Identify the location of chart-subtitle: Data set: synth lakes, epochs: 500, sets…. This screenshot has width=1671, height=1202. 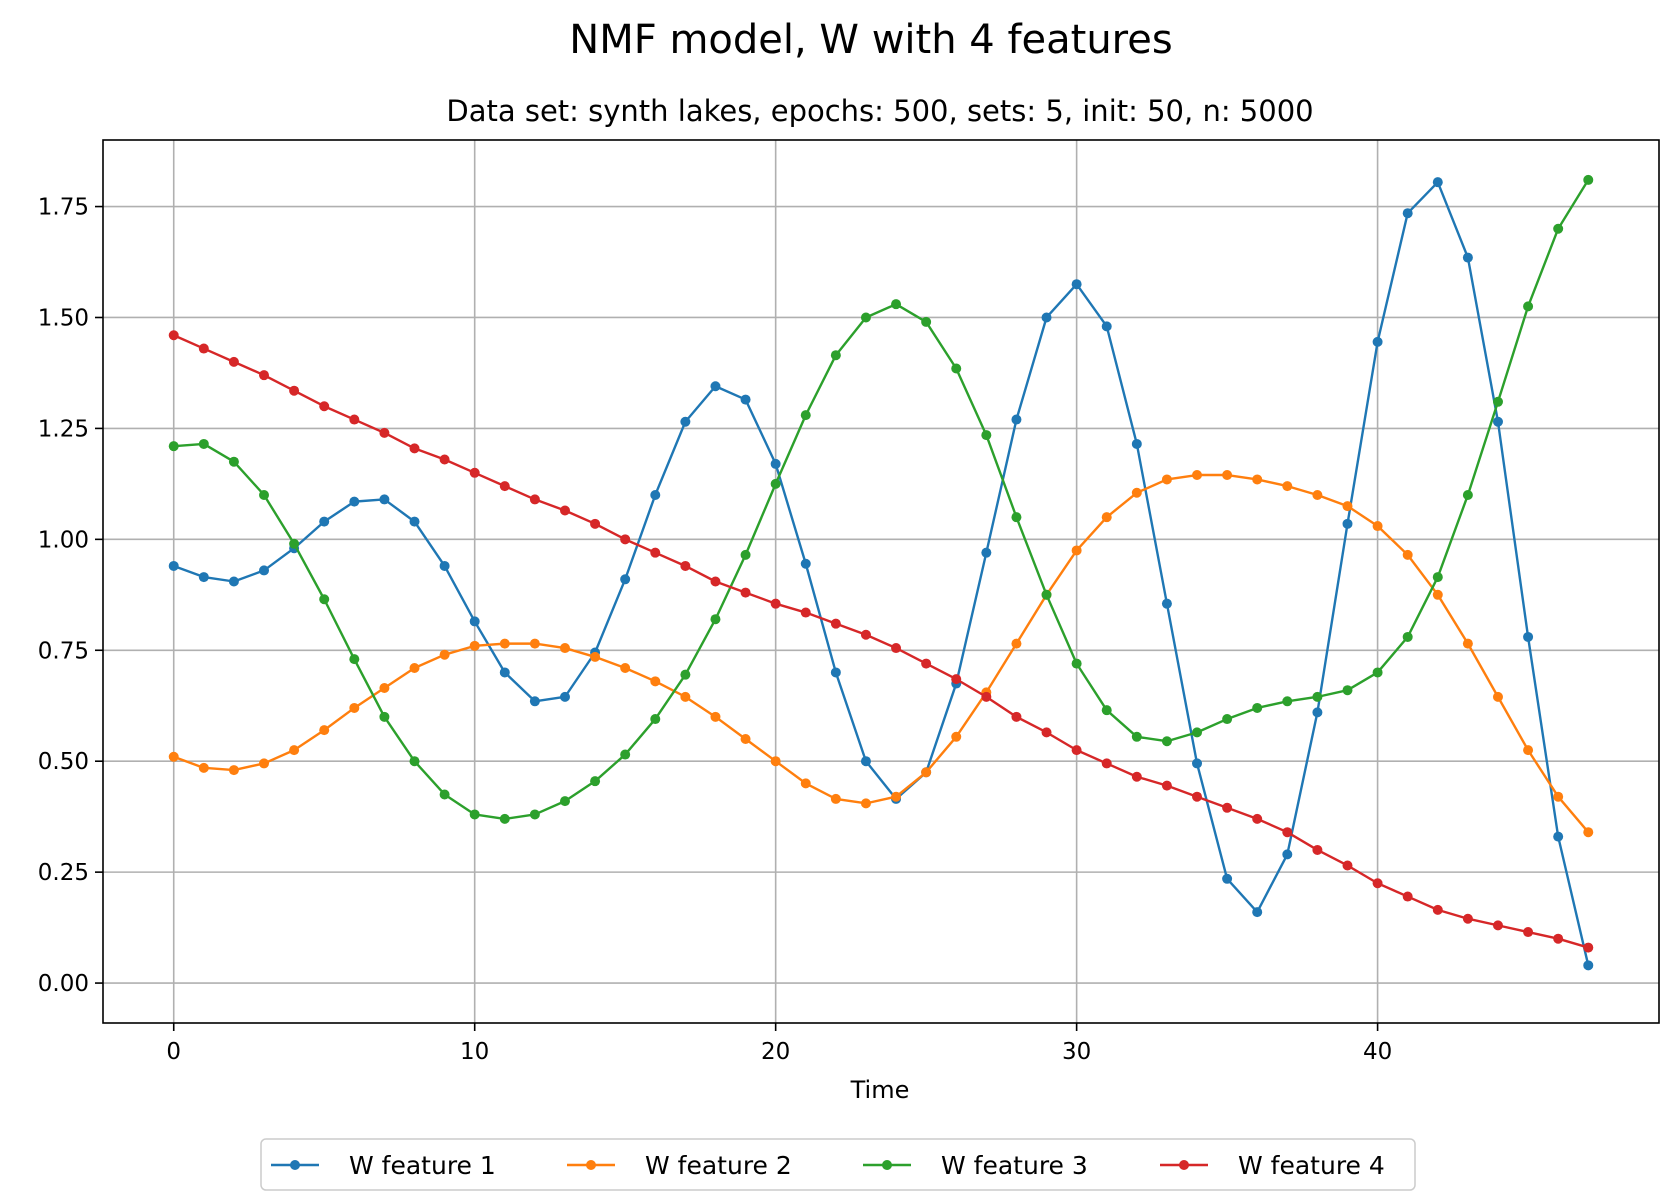
(879, 111).